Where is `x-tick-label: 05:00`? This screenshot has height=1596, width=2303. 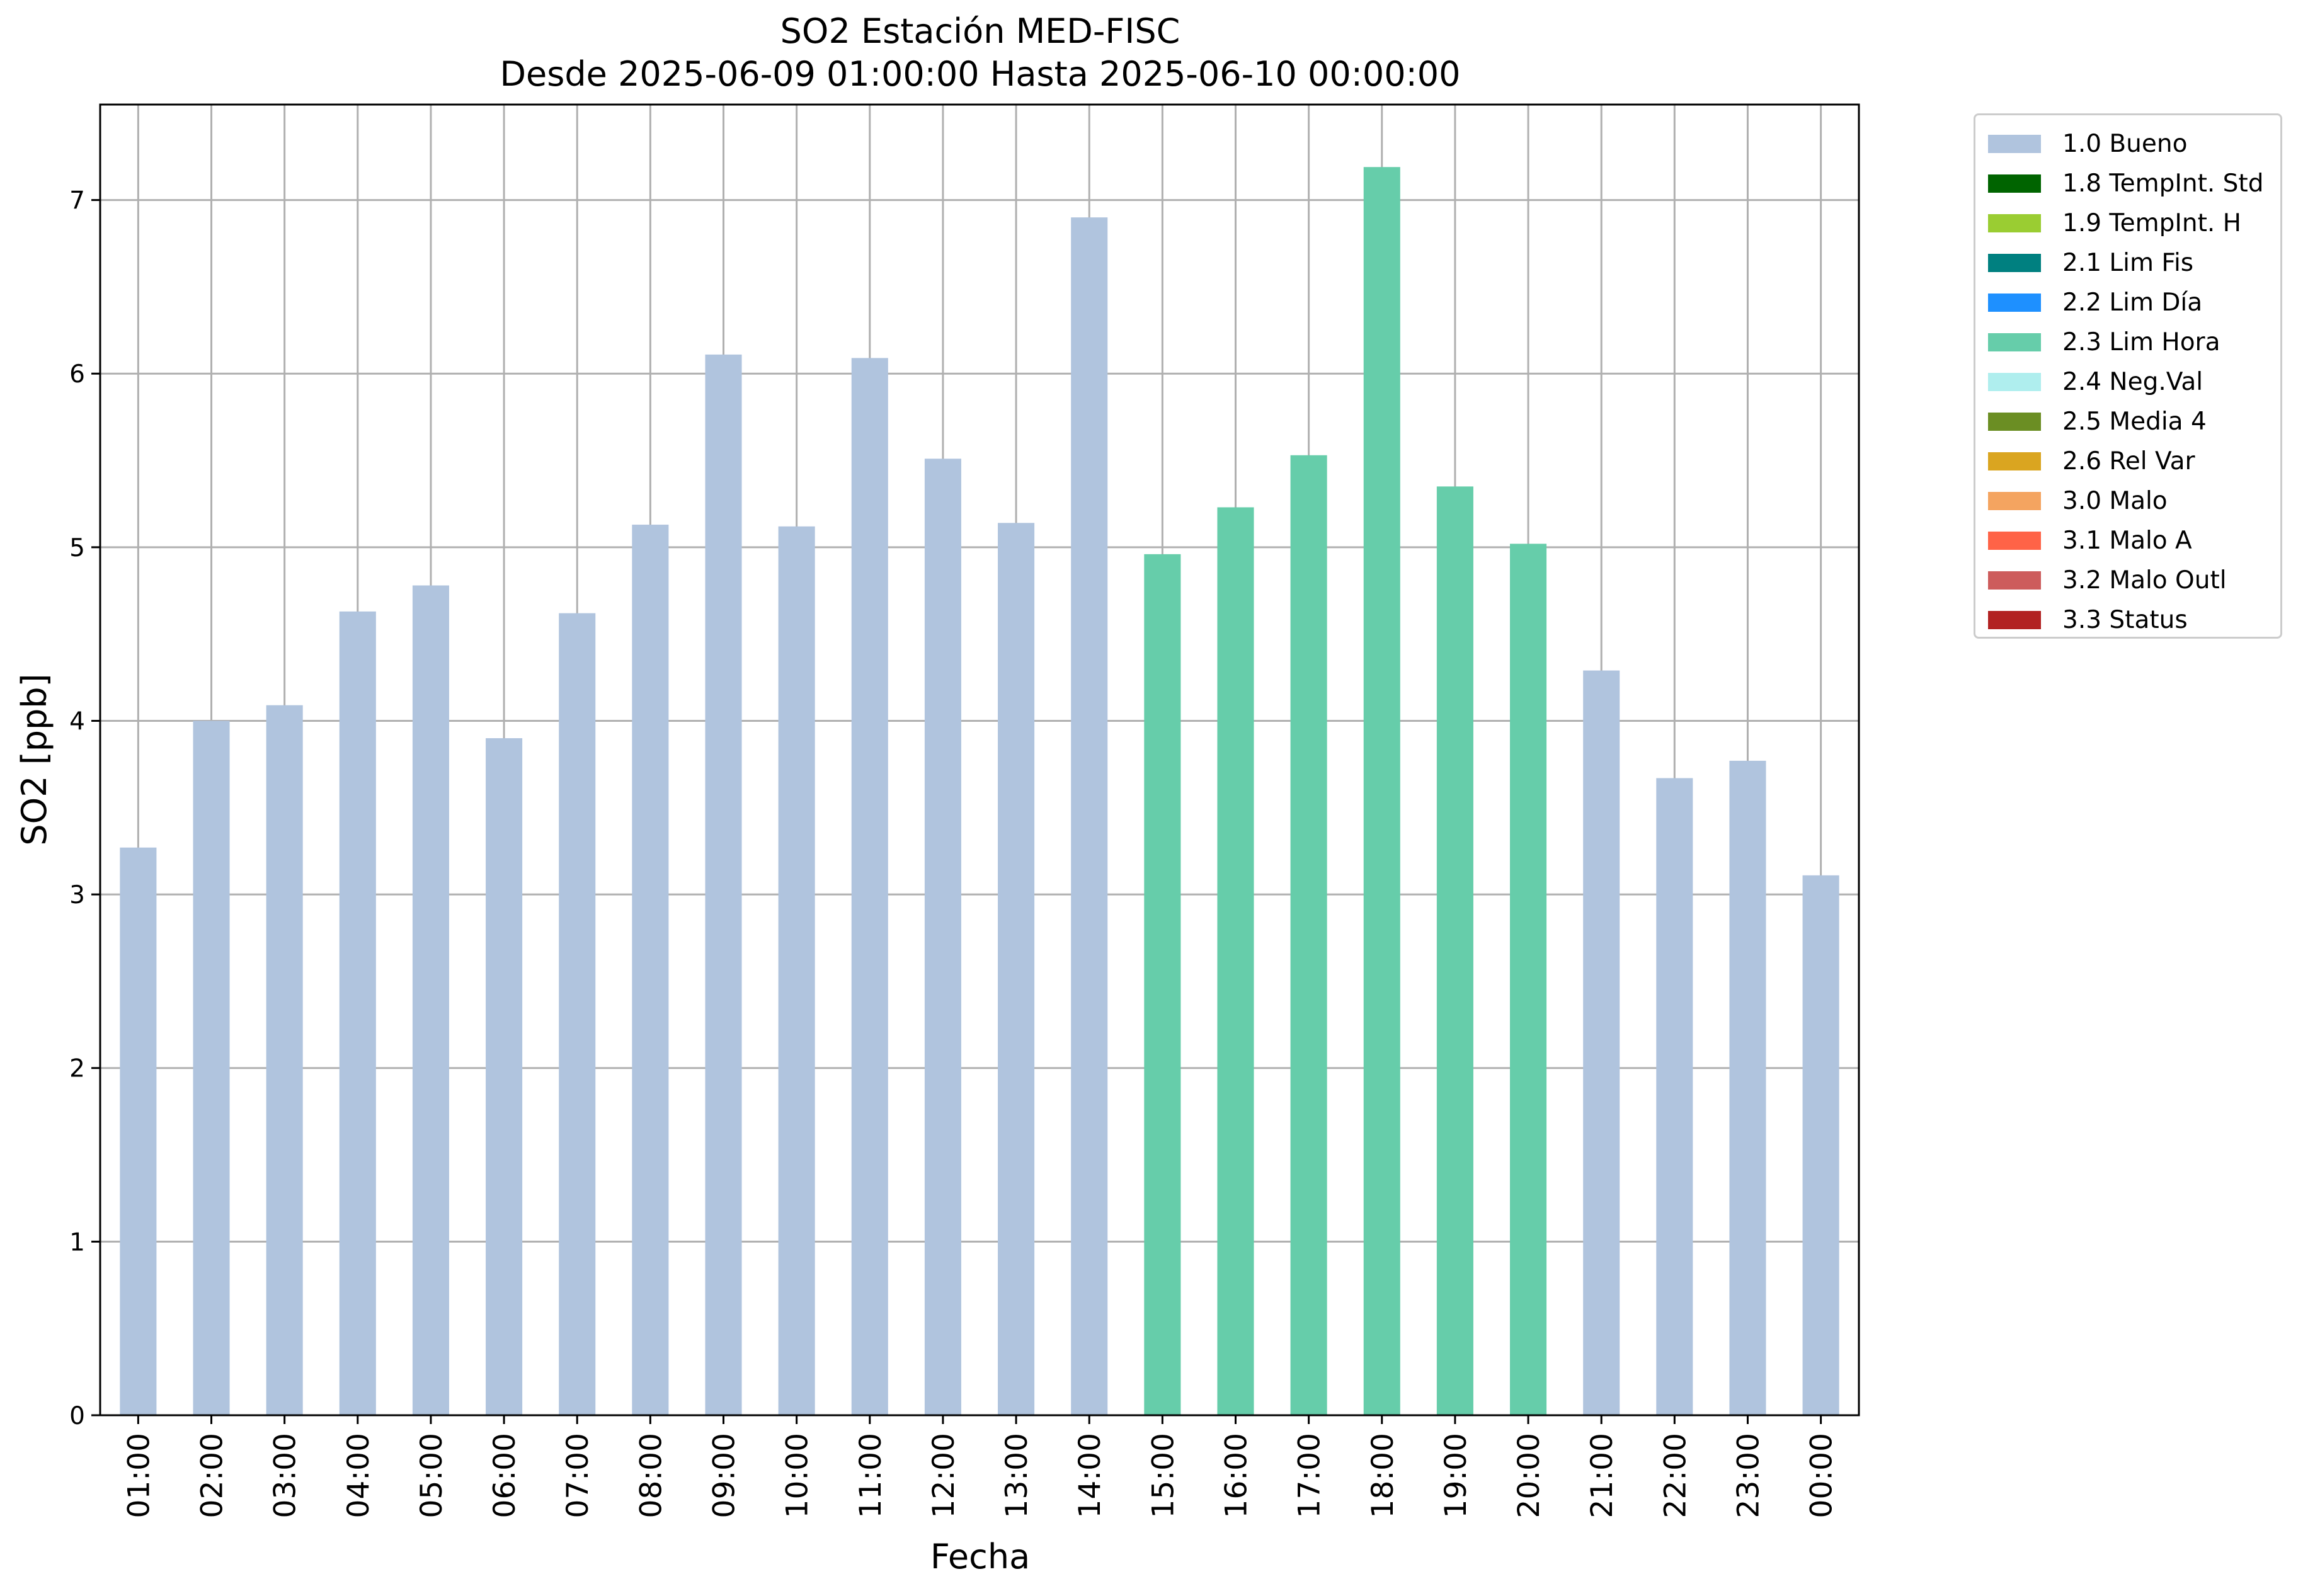 x-tick-label: 05:00 is located at coordinates (432, 1475).